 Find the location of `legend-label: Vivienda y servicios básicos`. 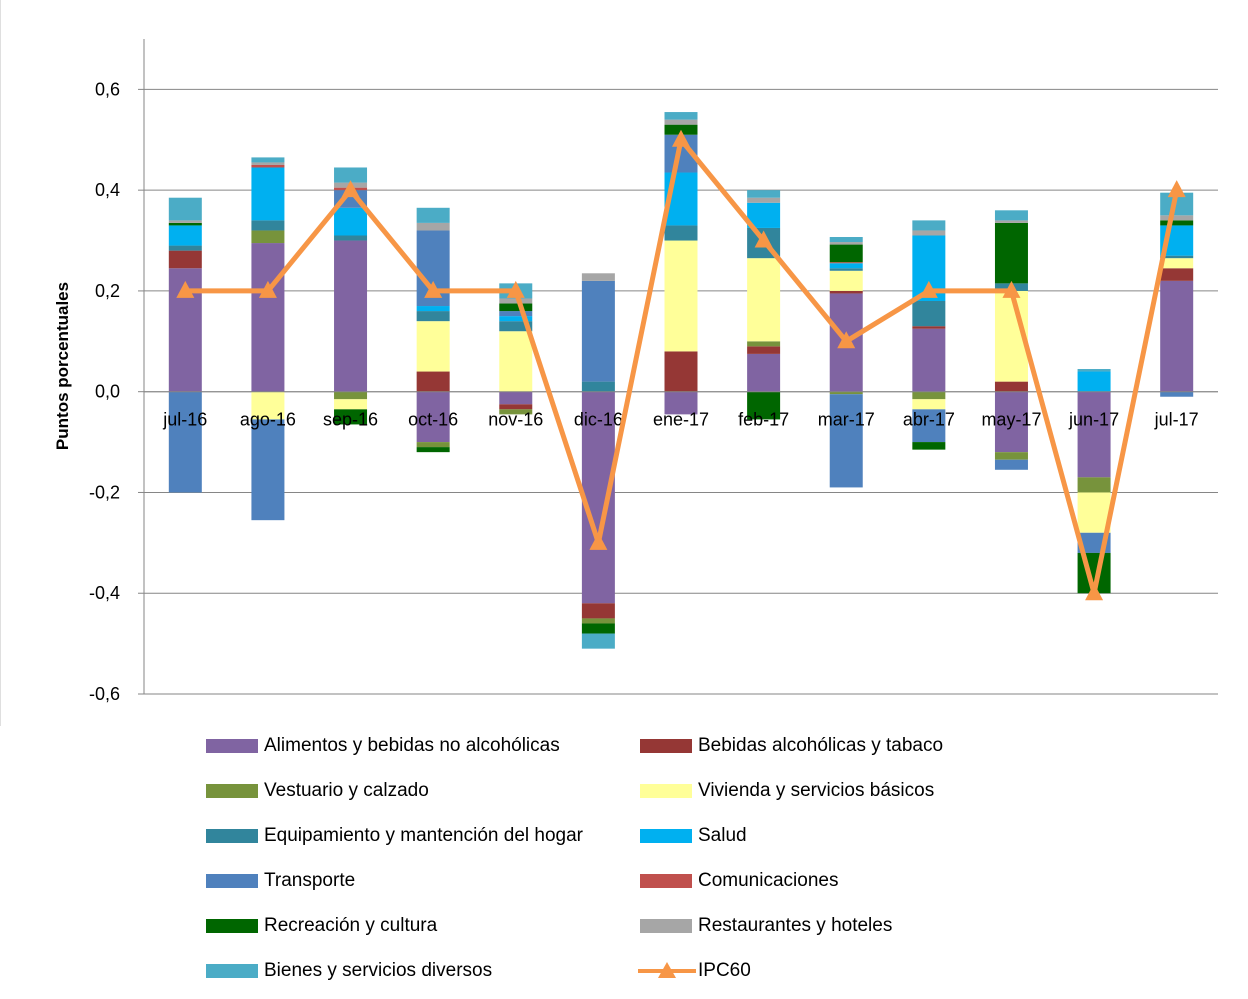

legend-label: Vivienda y servicios básicos is located at coordinates (816, 790).